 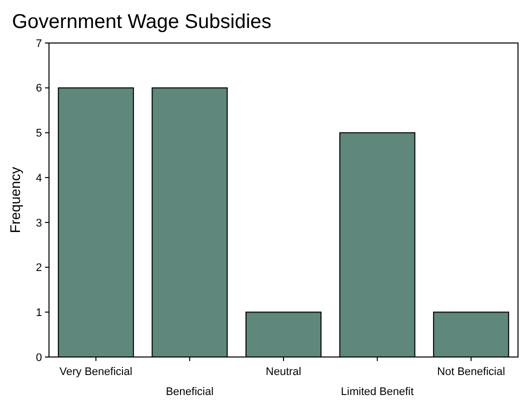 I want to click on x-tick-label: Beneficial, so click(x=190, y=392).